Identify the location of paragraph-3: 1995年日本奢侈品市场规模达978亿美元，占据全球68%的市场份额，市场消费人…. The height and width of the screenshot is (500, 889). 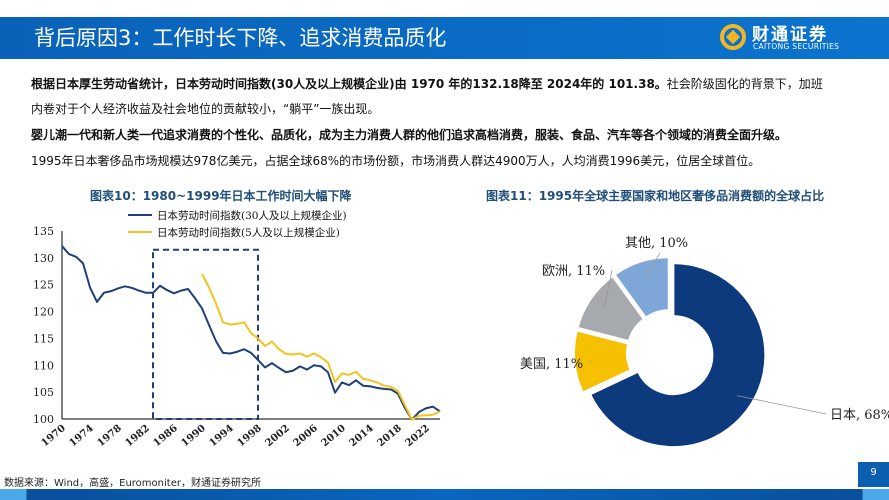
(396, 161).